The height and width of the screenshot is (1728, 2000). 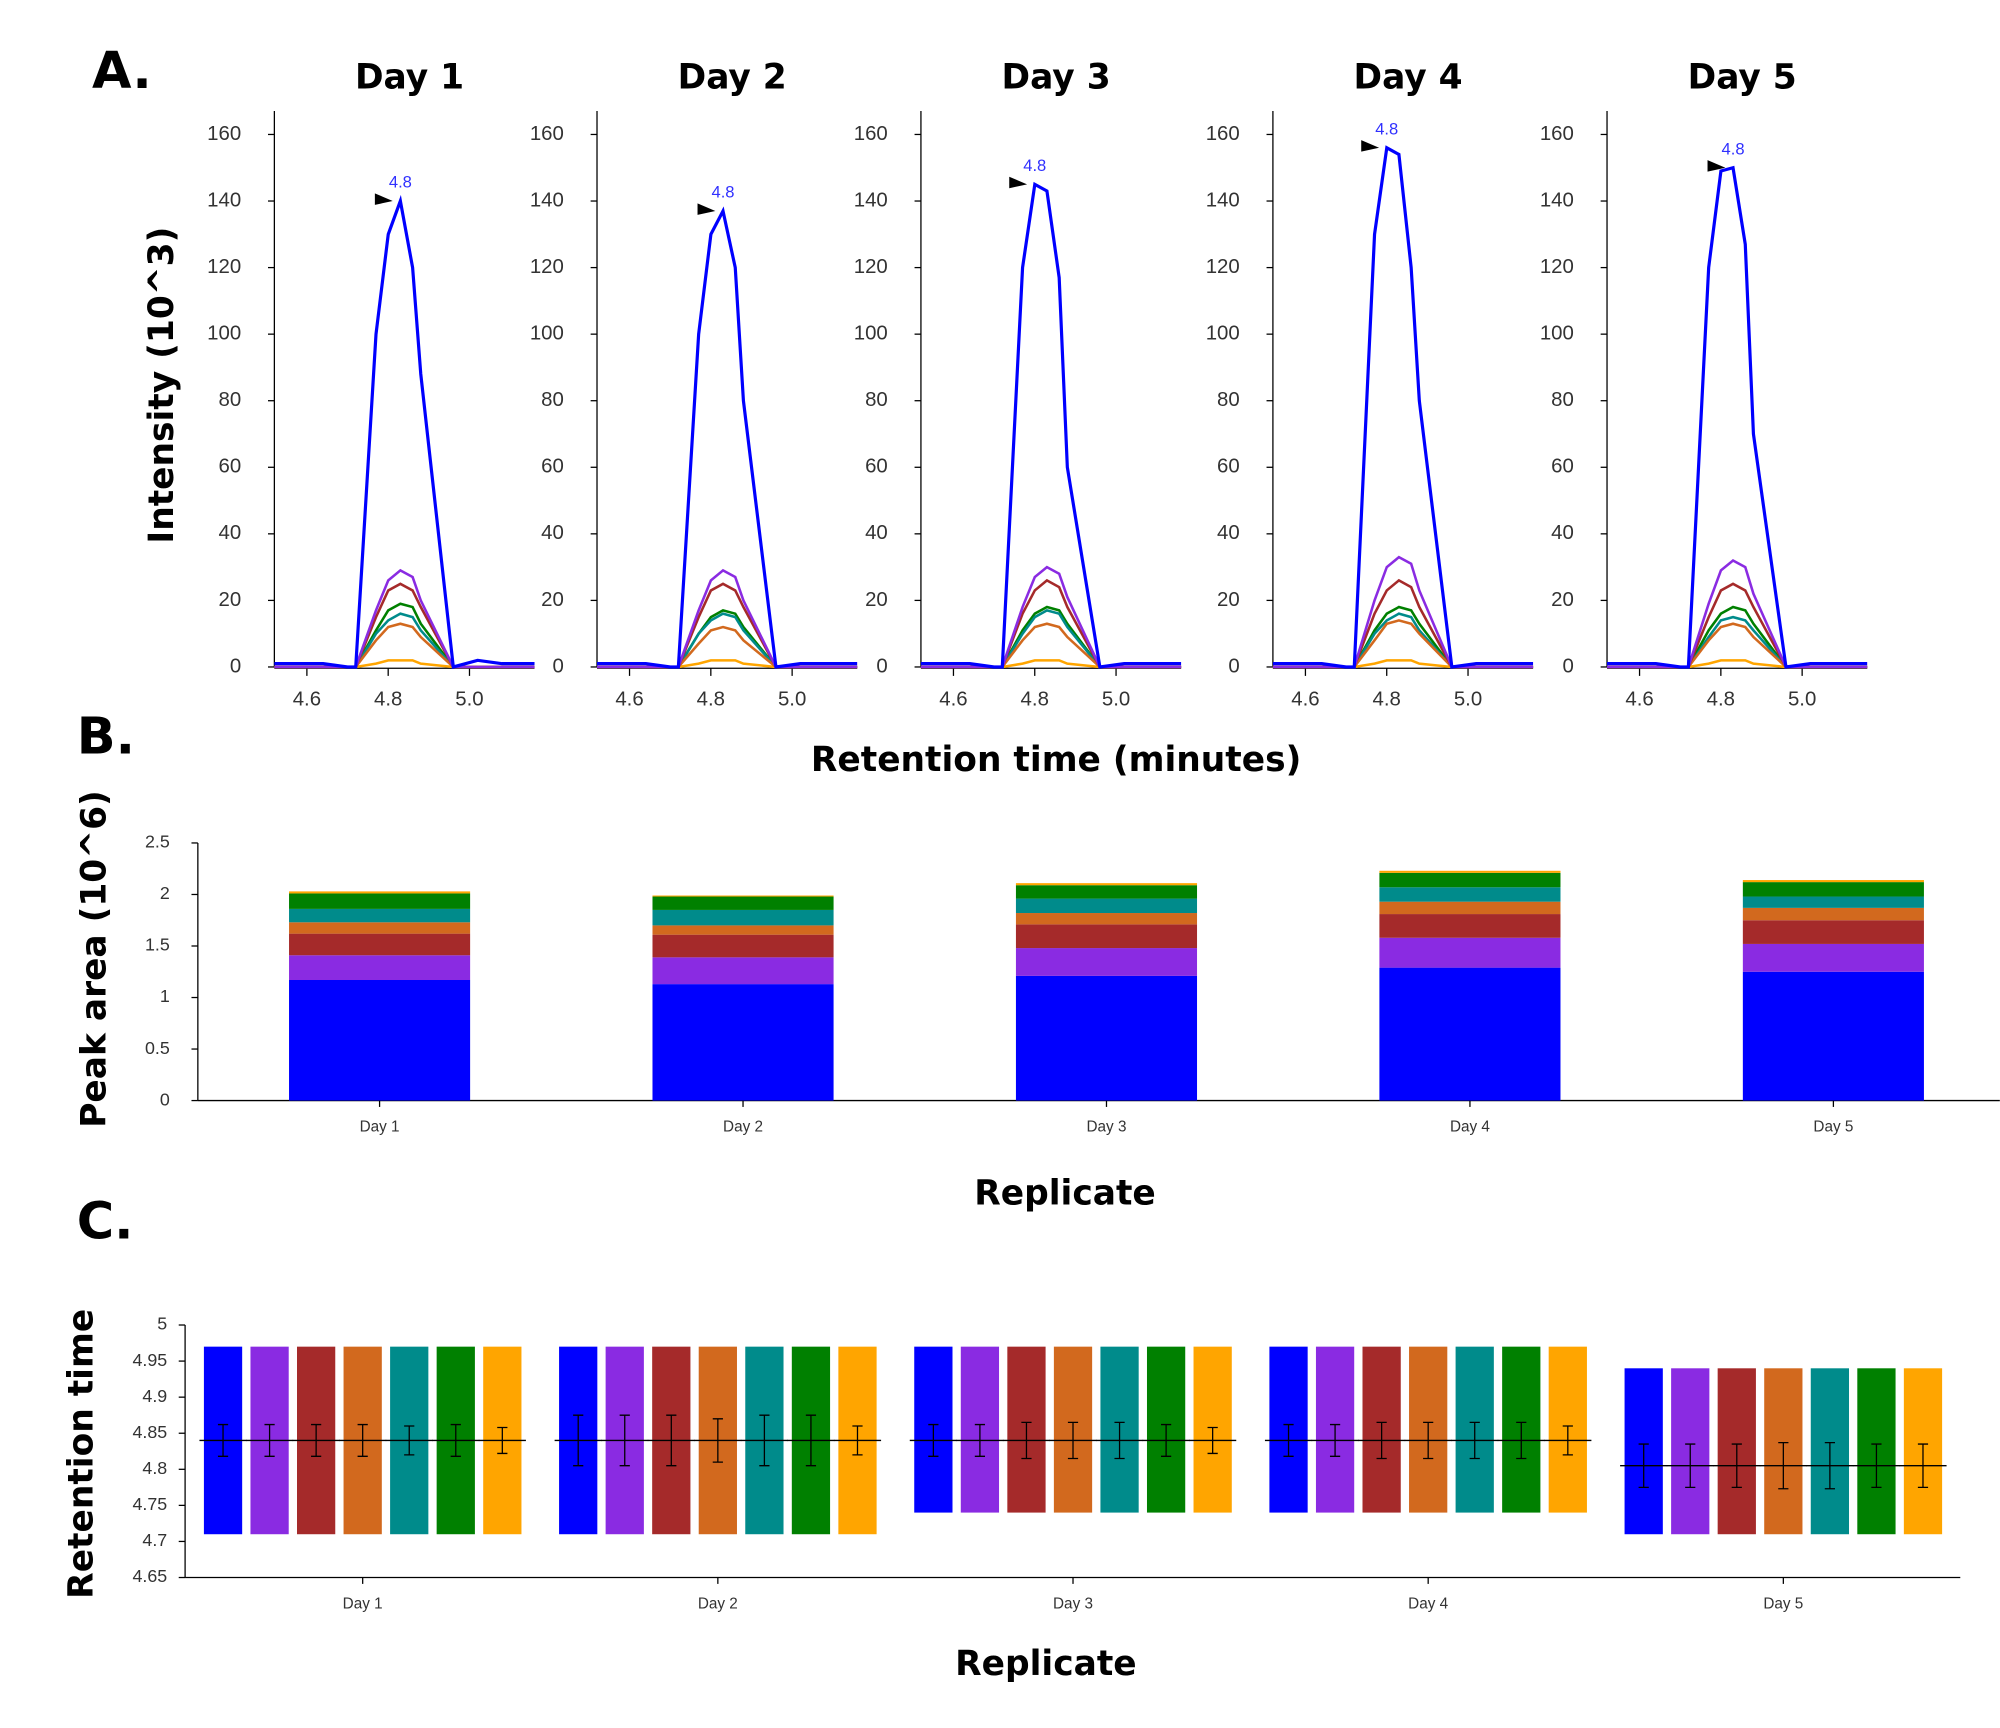 I want to click on y-tick-label: 0, so click(x=1568, y=666).